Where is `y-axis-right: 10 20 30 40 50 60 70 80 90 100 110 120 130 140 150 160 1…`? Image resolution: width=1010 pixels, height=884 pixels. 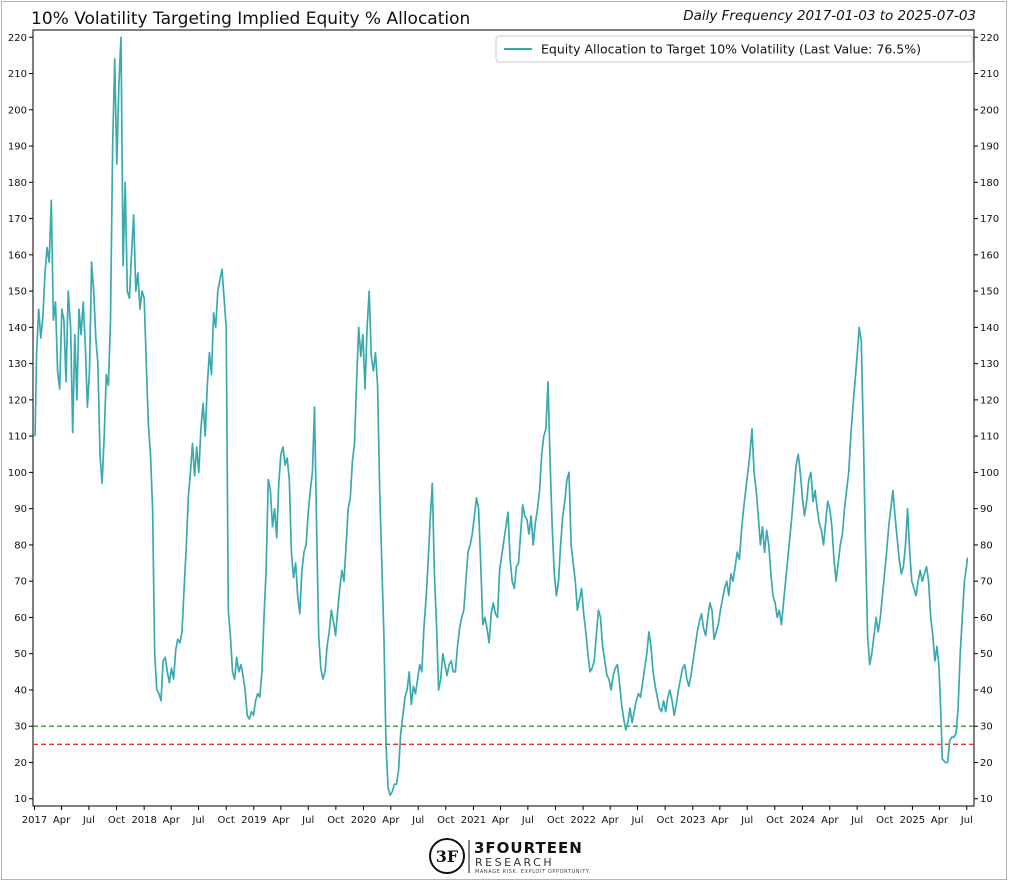
y-axis-right: 10 20 30 40 50 60 70 80 90 100 110 120 130 140 150 160 1… is located at coordinates (986, 419).